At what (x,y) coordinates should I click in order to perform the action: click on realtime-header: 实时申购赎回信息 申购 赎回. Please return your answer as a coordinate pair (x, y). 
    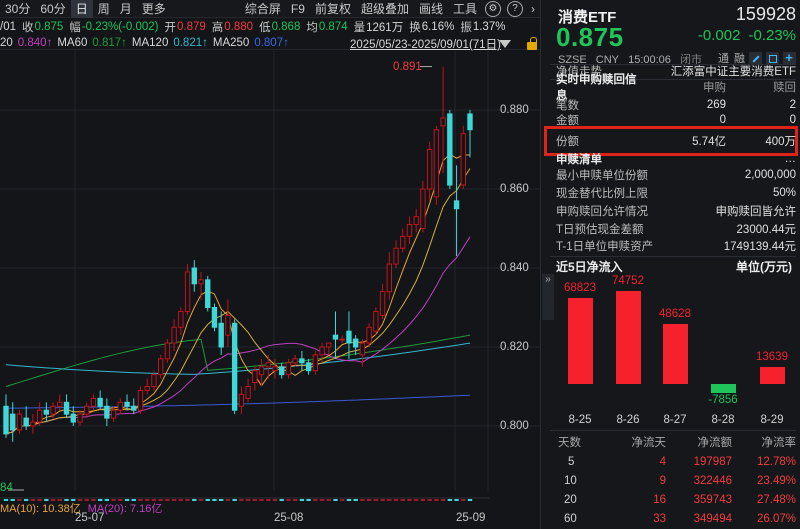
    Looking at the image, I should click on (676, 88).